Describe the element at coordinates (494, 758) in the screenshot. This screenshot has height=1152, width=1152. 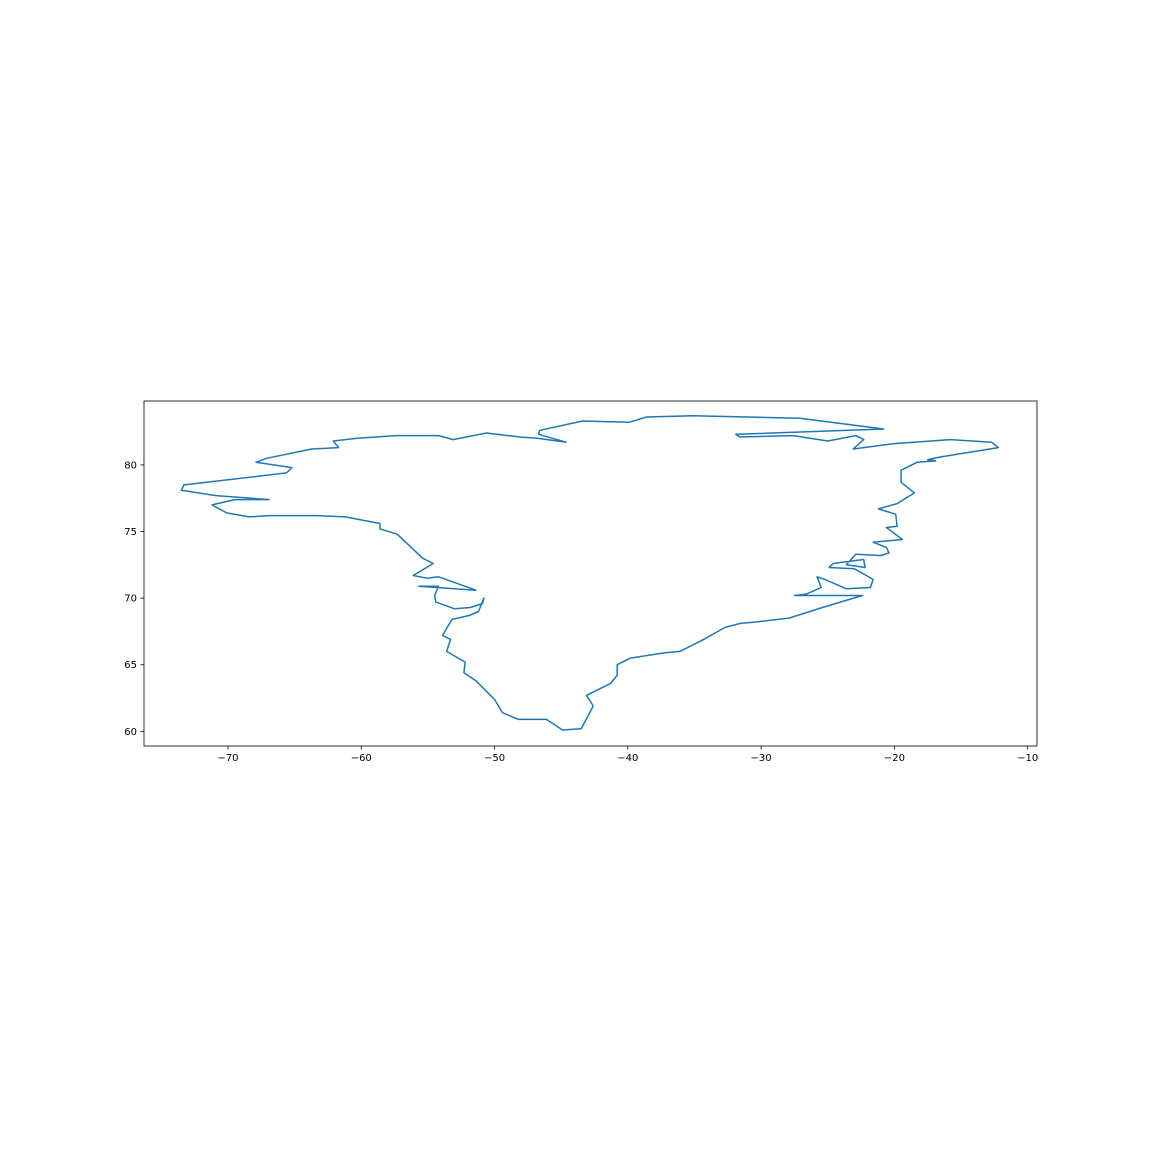
I see `x-tick-label: −50` at that location.